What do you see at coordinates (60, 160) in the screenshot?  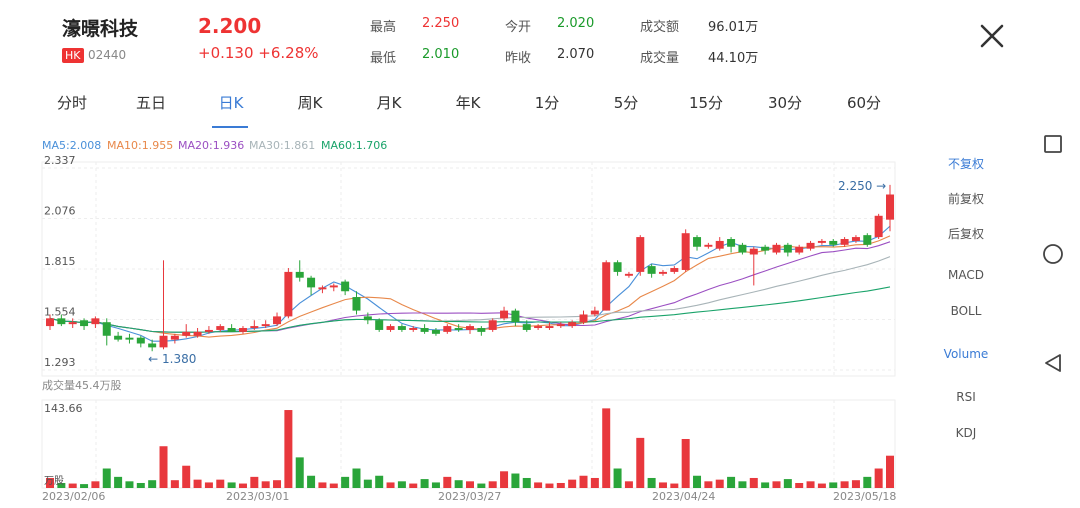 I see `y-tick-label: 2.337` at bounding box center [60, 160].